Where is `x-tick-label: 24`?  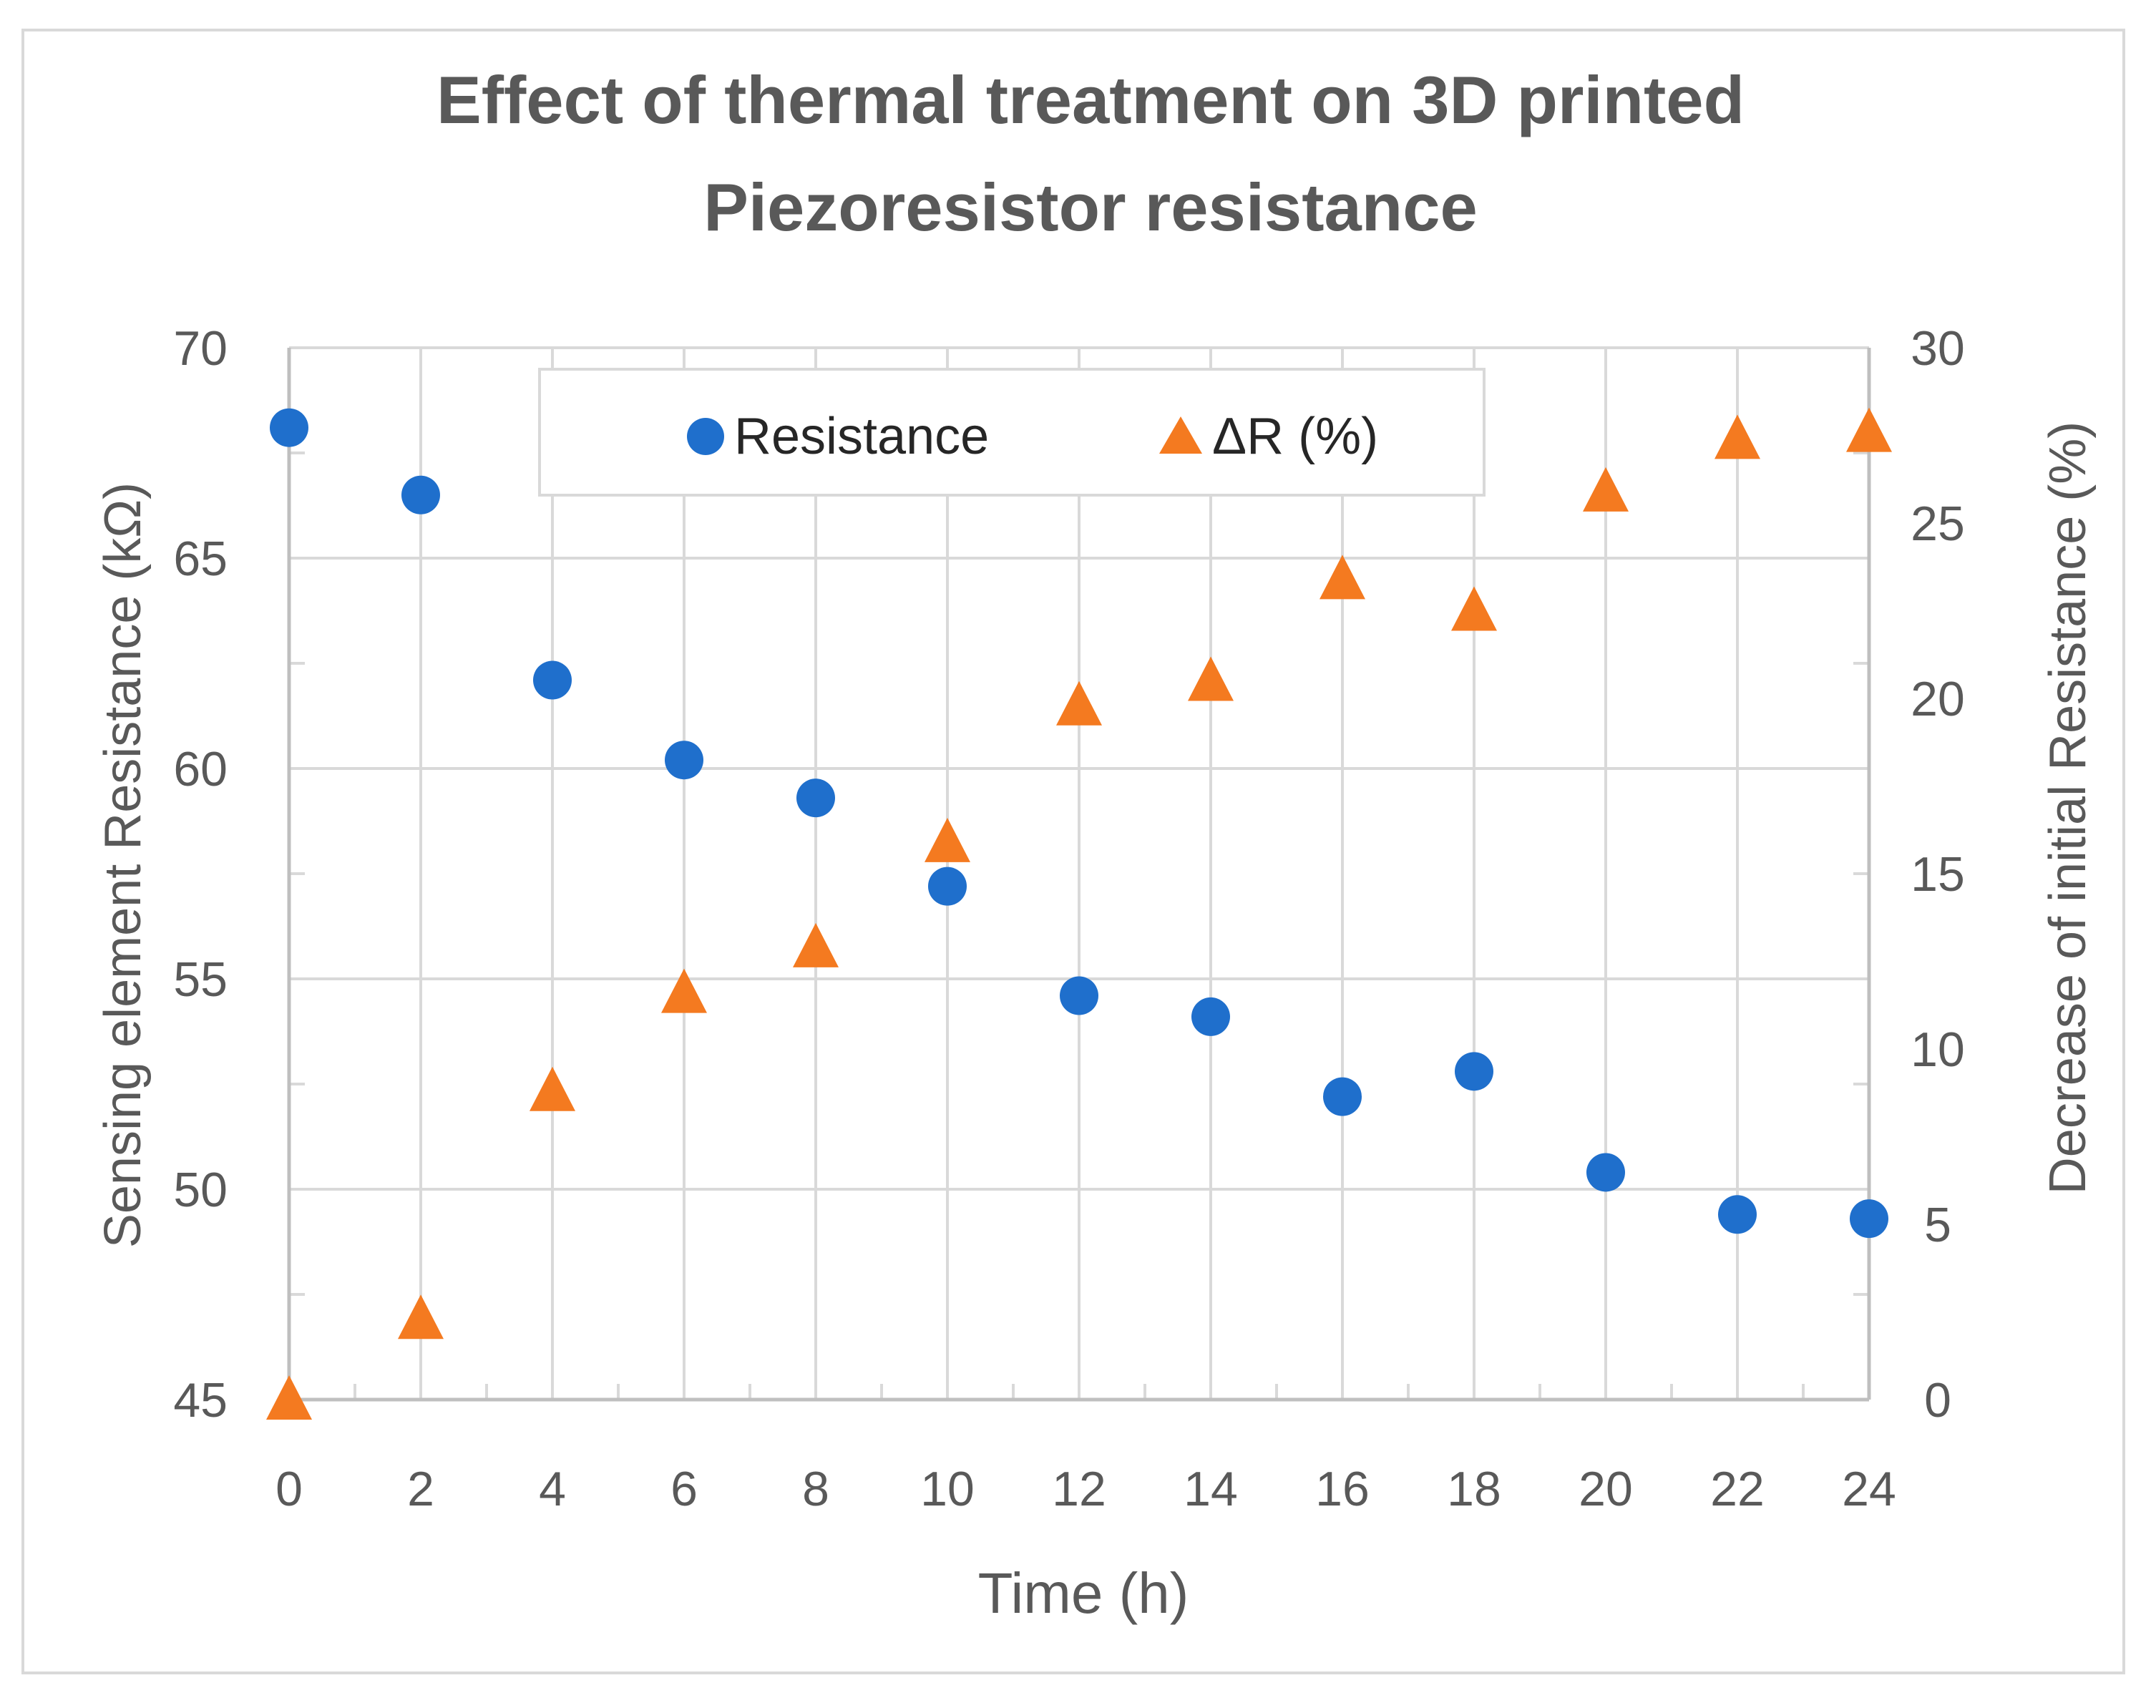 x-tick-label: 24 is located at coordinates (1869, 1489).